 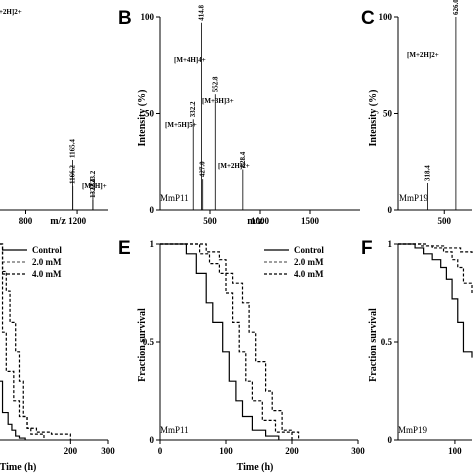 I want to click on panel-b-y-tick-label: 100, so click(x=148, y=17).